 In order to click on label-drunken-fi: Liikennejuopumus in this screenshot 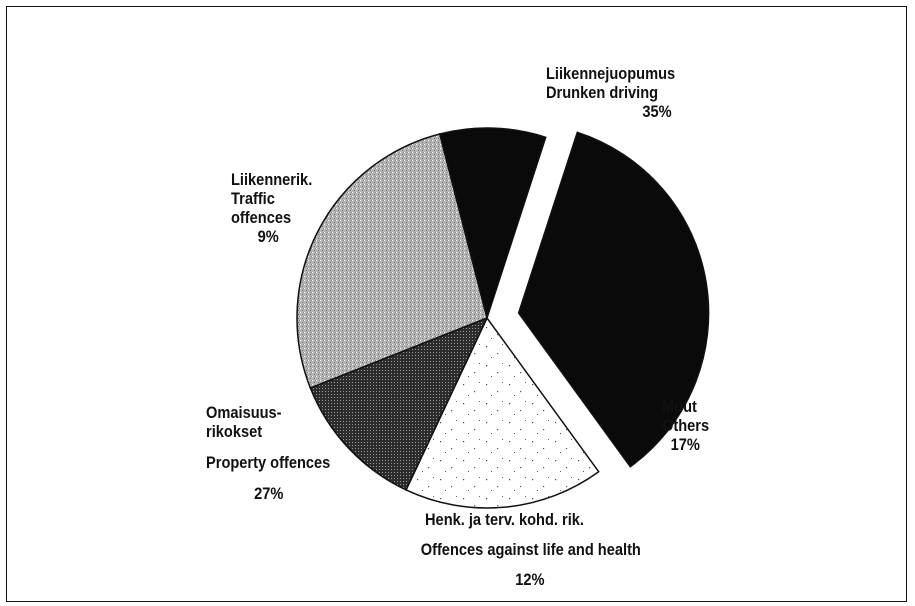, I will do `click(611, 73)`.